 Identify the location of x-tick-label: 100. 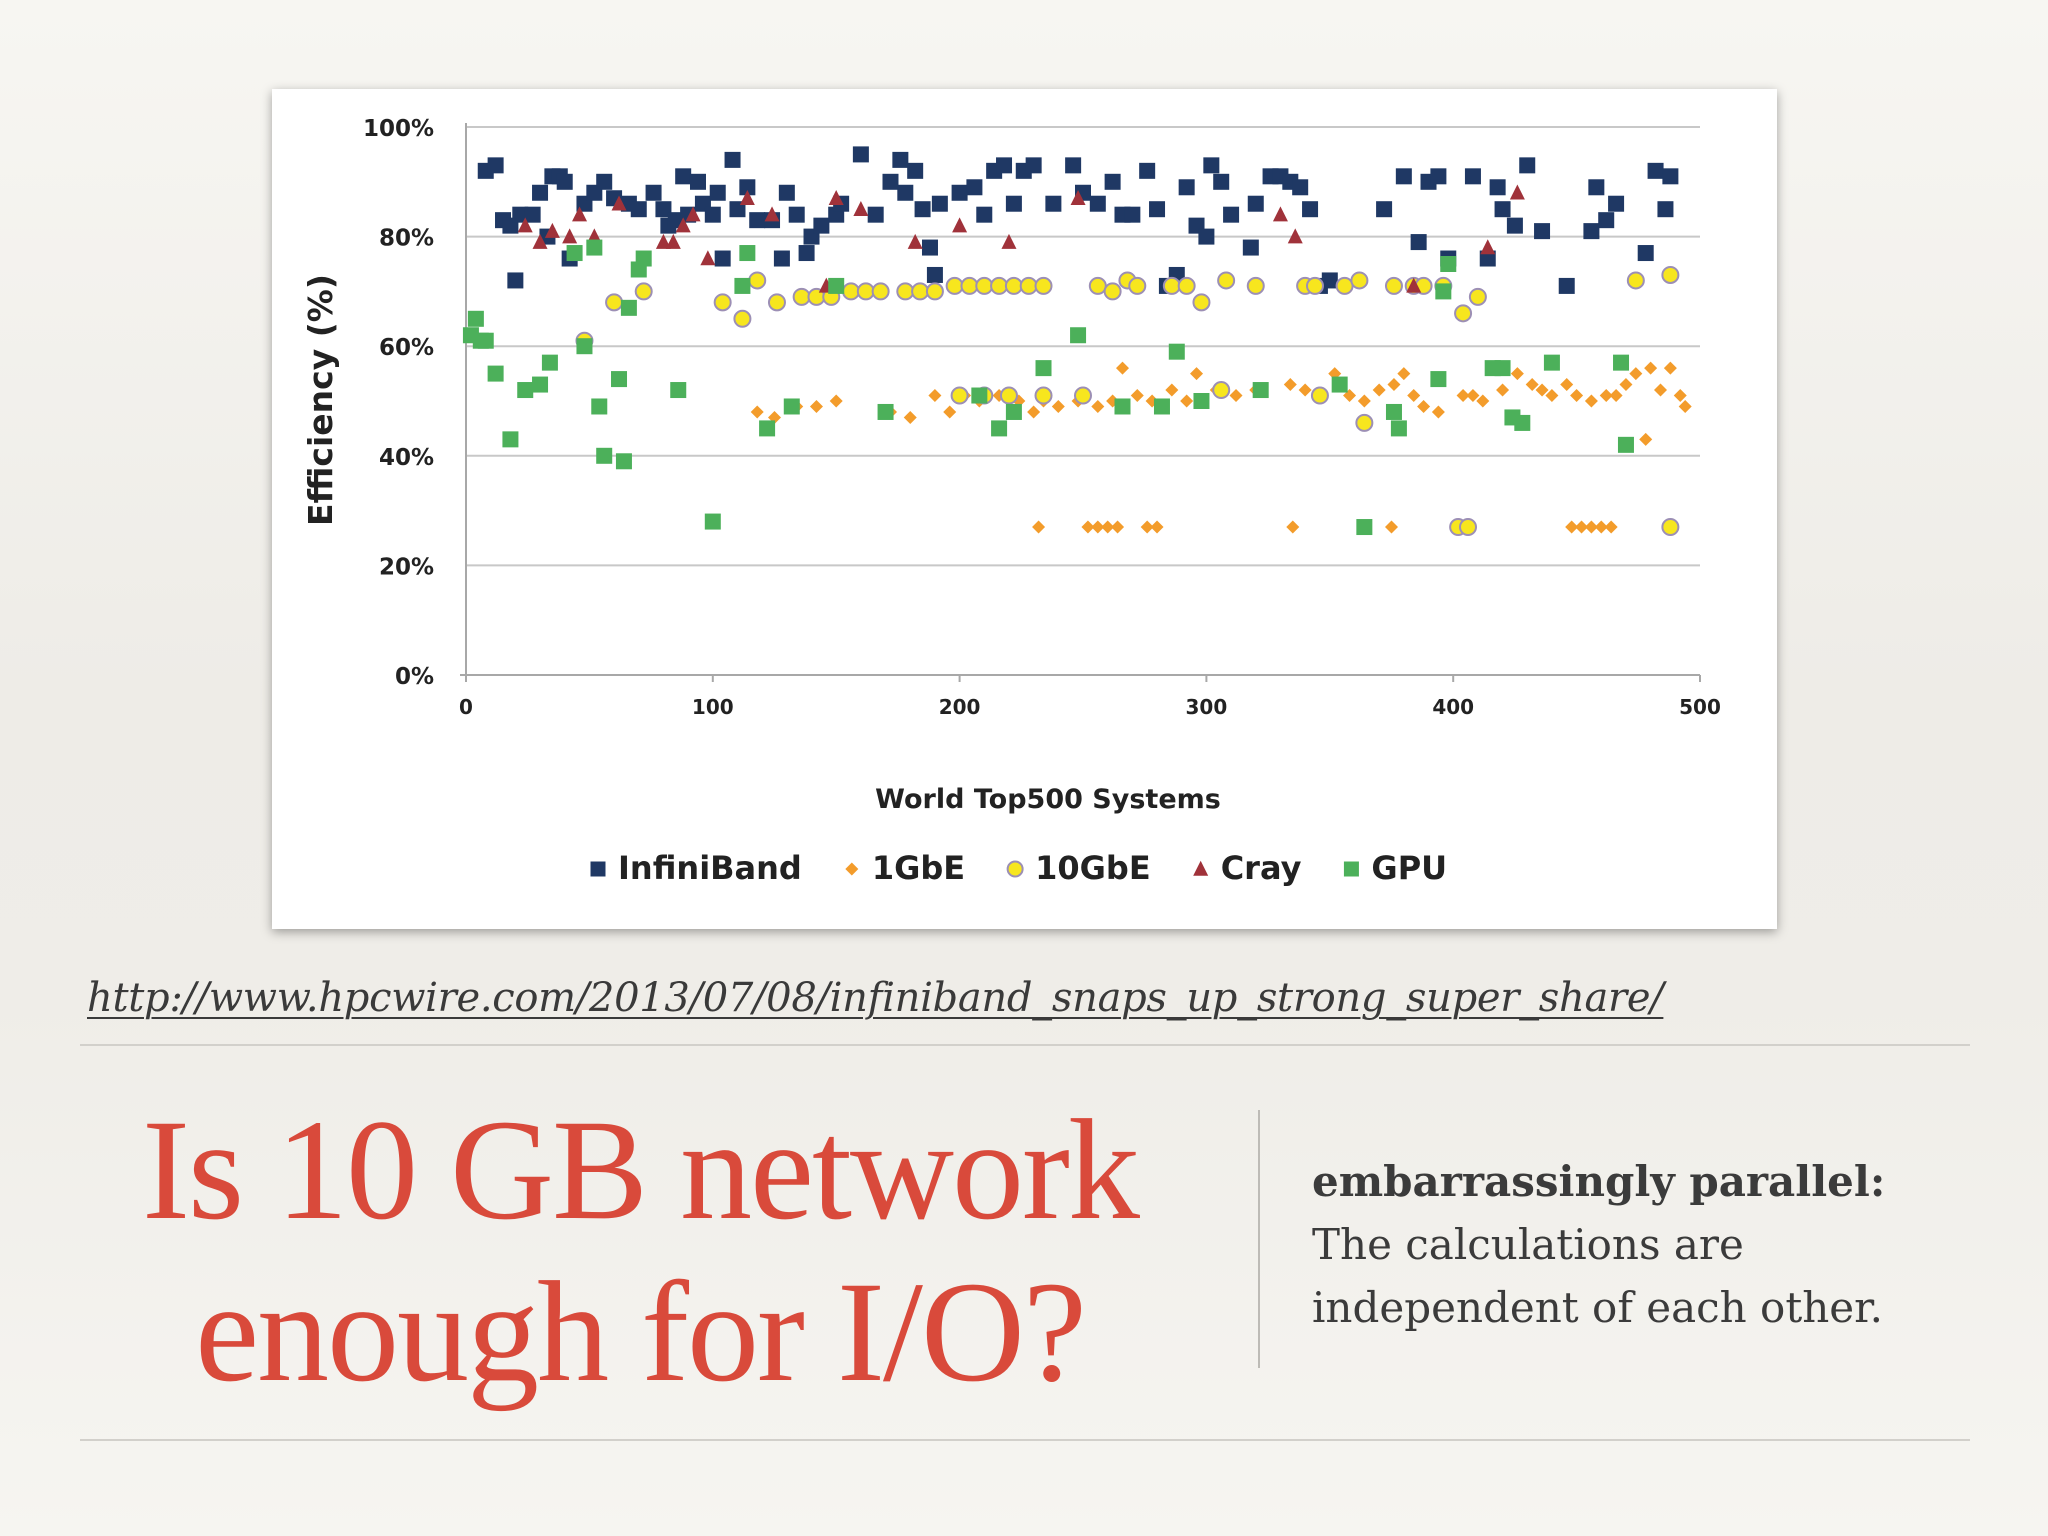
(713, 707).